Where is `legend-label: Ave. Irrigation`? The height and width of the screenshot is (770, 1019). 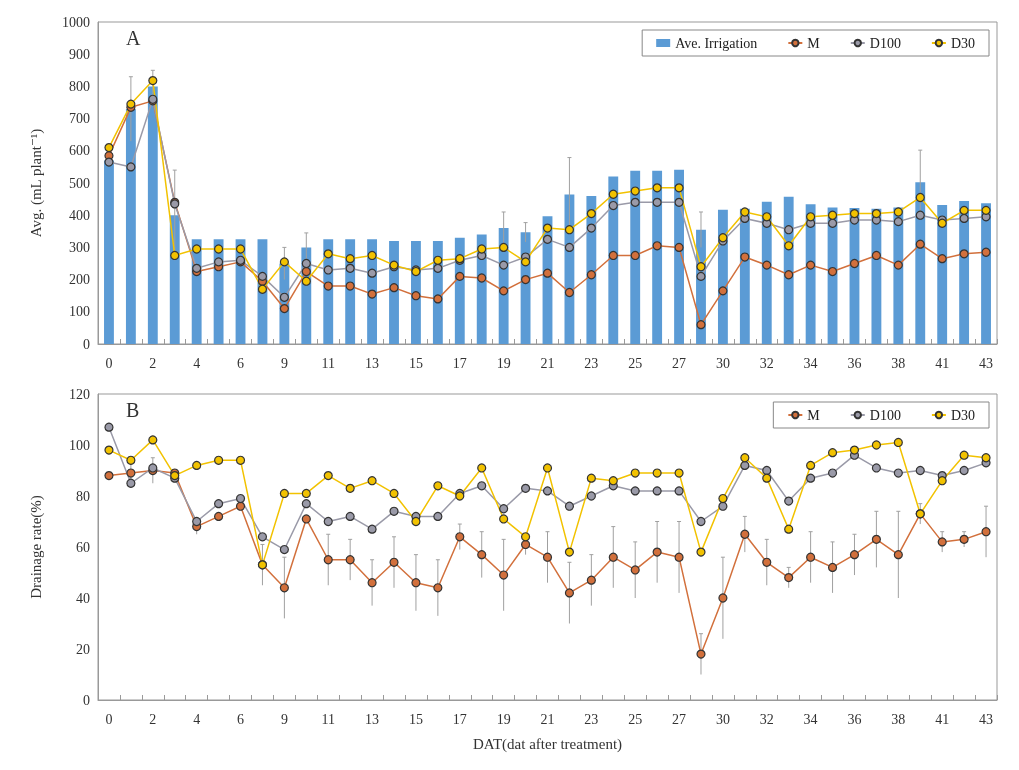
legend-label: Ave. Irrigation is located at coordinates (716, 43).